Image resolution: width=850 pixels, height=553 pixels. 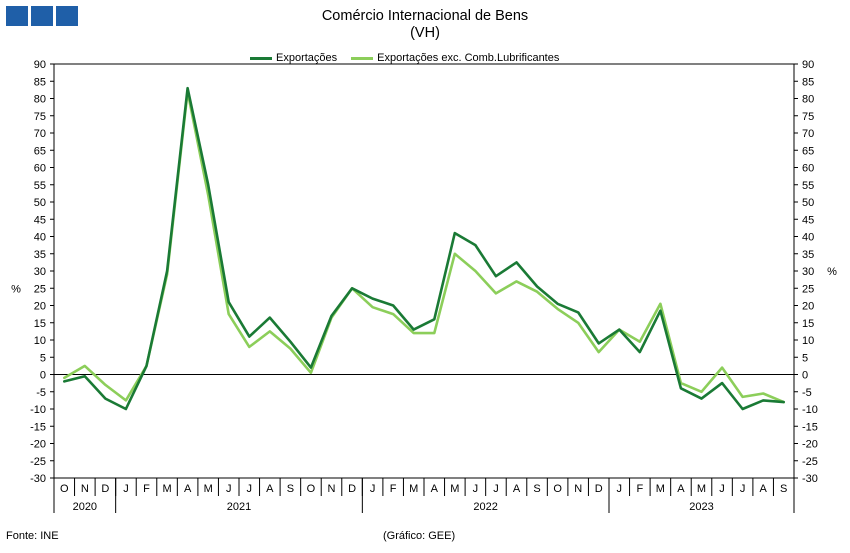 What do you see at coordinates (701, 507) in the screenshot?
I see `year-label: 2023` at bounding box center [701, 507].